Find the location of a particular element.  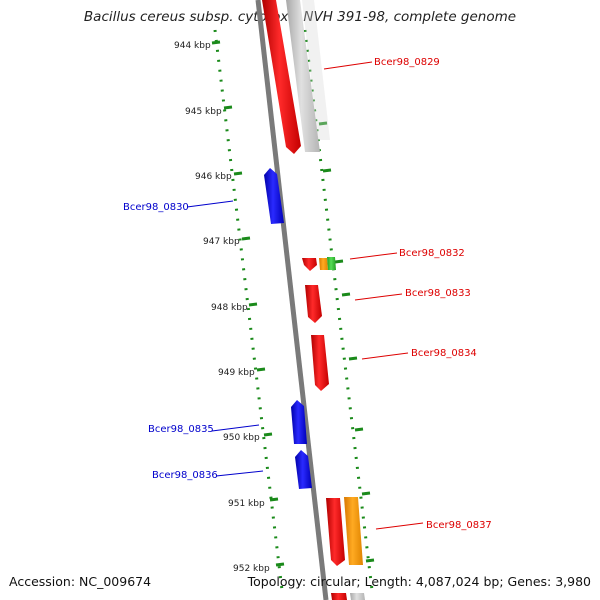

gene-bcer98-0832-feature-orange is located at coordinates (323, 264).